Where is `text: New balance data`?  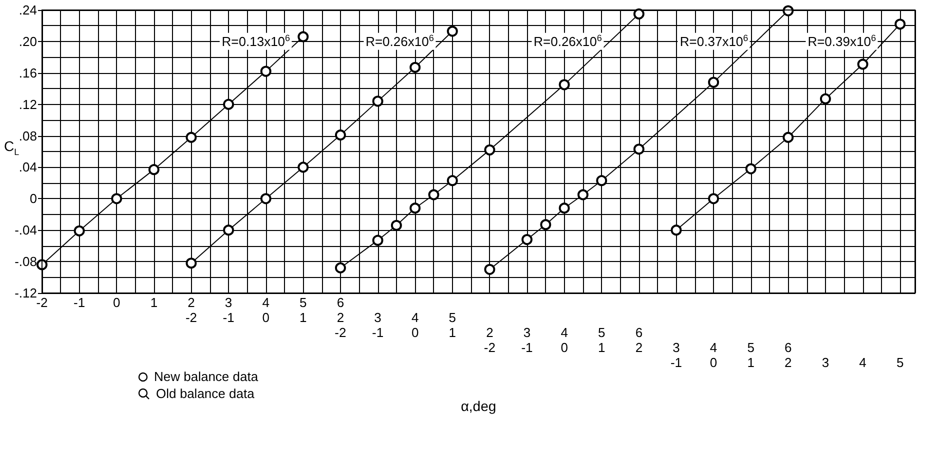 text: New balance data is located at coordinates (206, 376).